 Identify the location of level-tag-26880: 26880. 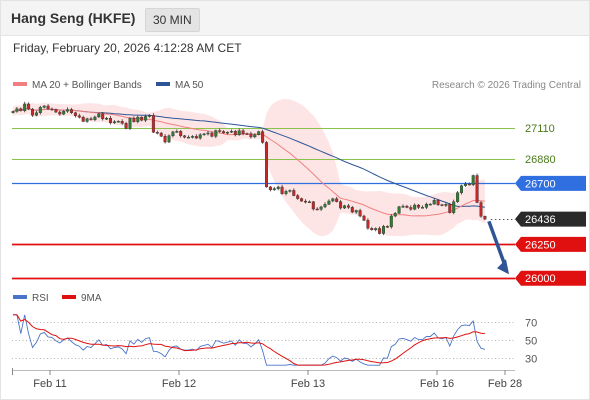
(540, 160).